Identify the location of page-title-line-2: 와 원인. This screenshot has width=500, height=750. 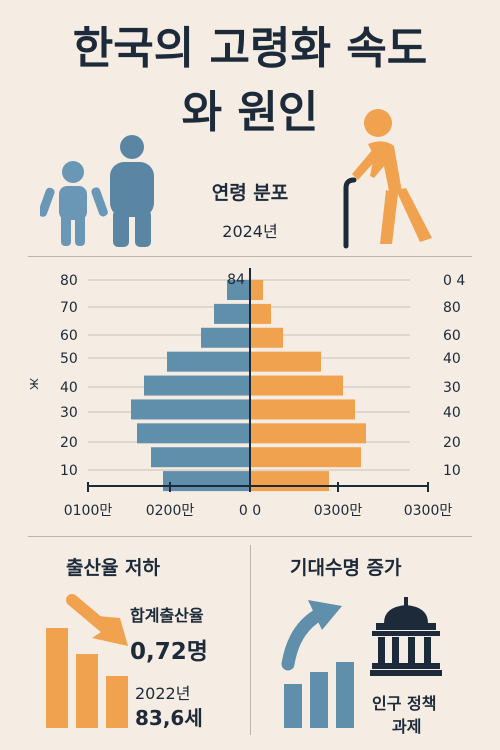
(250, 112).